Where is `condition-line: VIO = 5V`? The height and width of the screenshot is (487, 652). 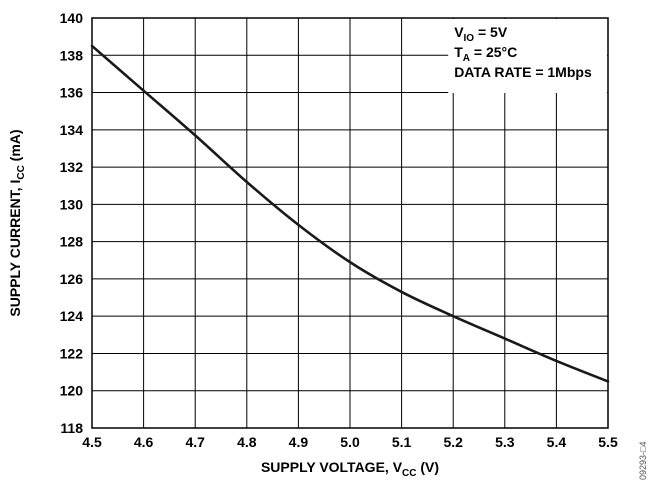
condition-line: VIO = 5V is located at coordinates (481, 34).